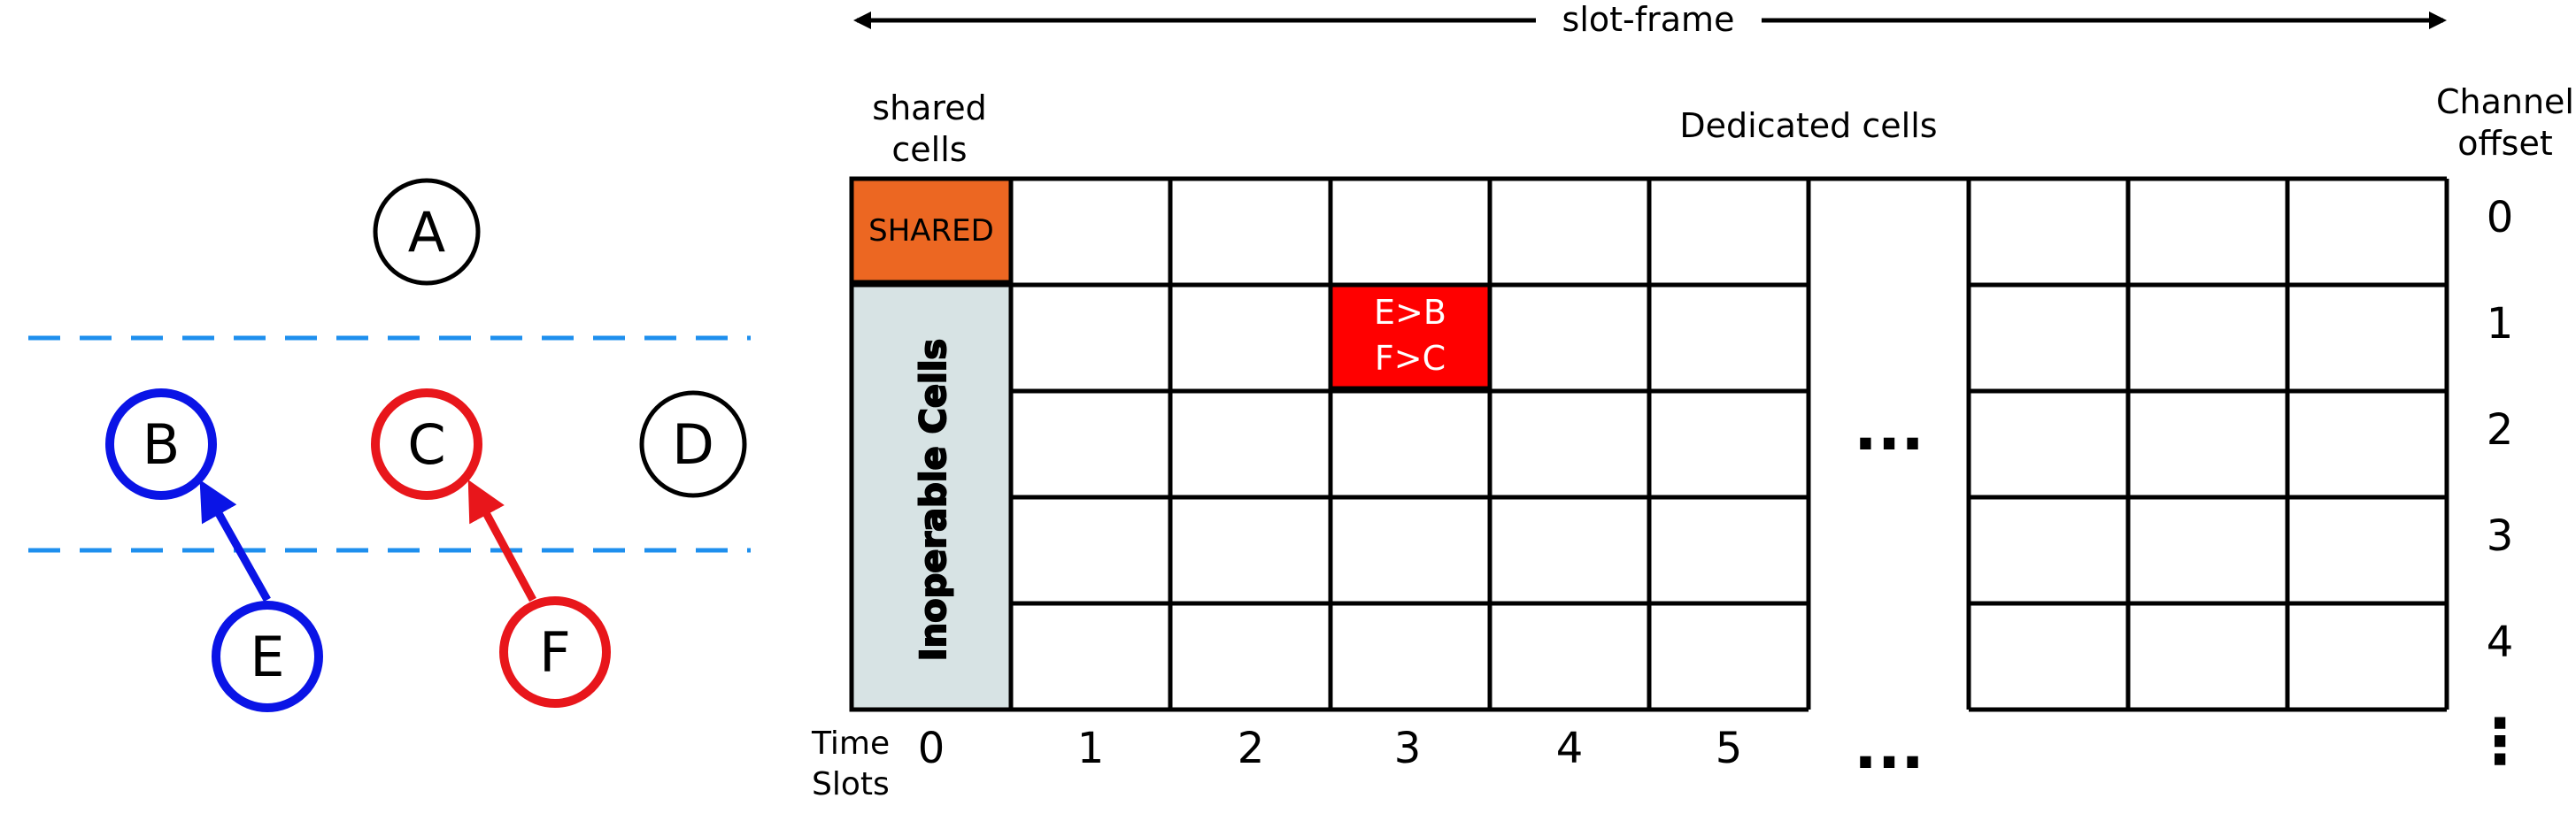 This screenshot has height=829, width=2576. I want to click on channel-offset-4: 4, so click(2500, 643).